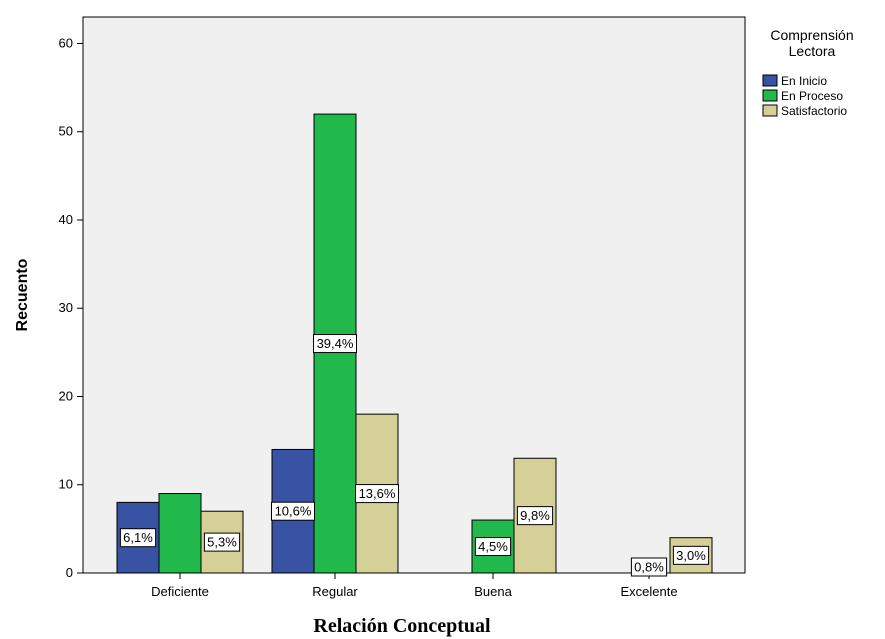 Image resolution: width=885 pixels, height=639 pixels. I want to click on data-label-text: 5,3%, so click(222, 542).